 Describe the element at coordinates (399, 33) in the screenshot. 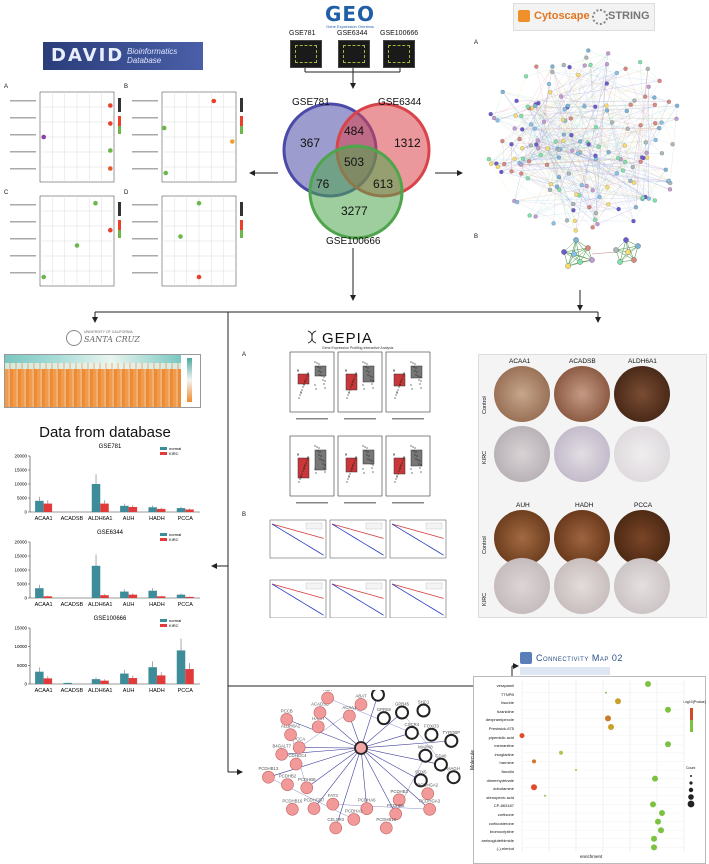

I see `dataset-label-3: GSE100666` at that location.